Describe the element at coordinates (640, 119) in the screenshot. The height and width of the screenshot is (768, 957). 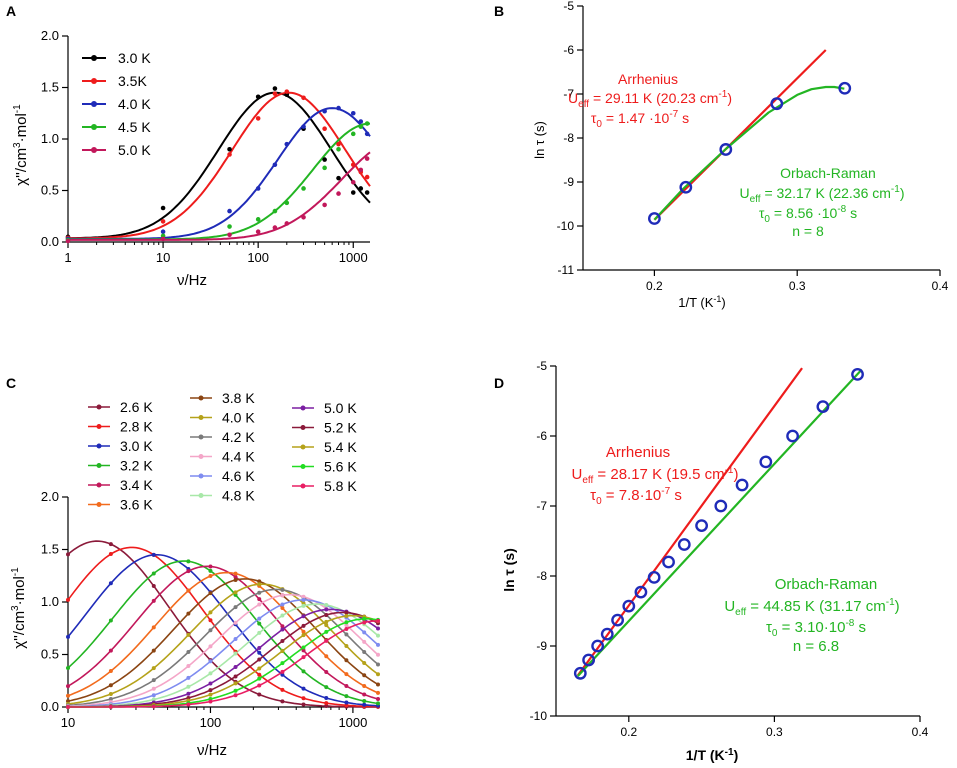
I see `panel-b-arrhenius-tau: τ0 = 1.47 ·10-7 s` at that location.